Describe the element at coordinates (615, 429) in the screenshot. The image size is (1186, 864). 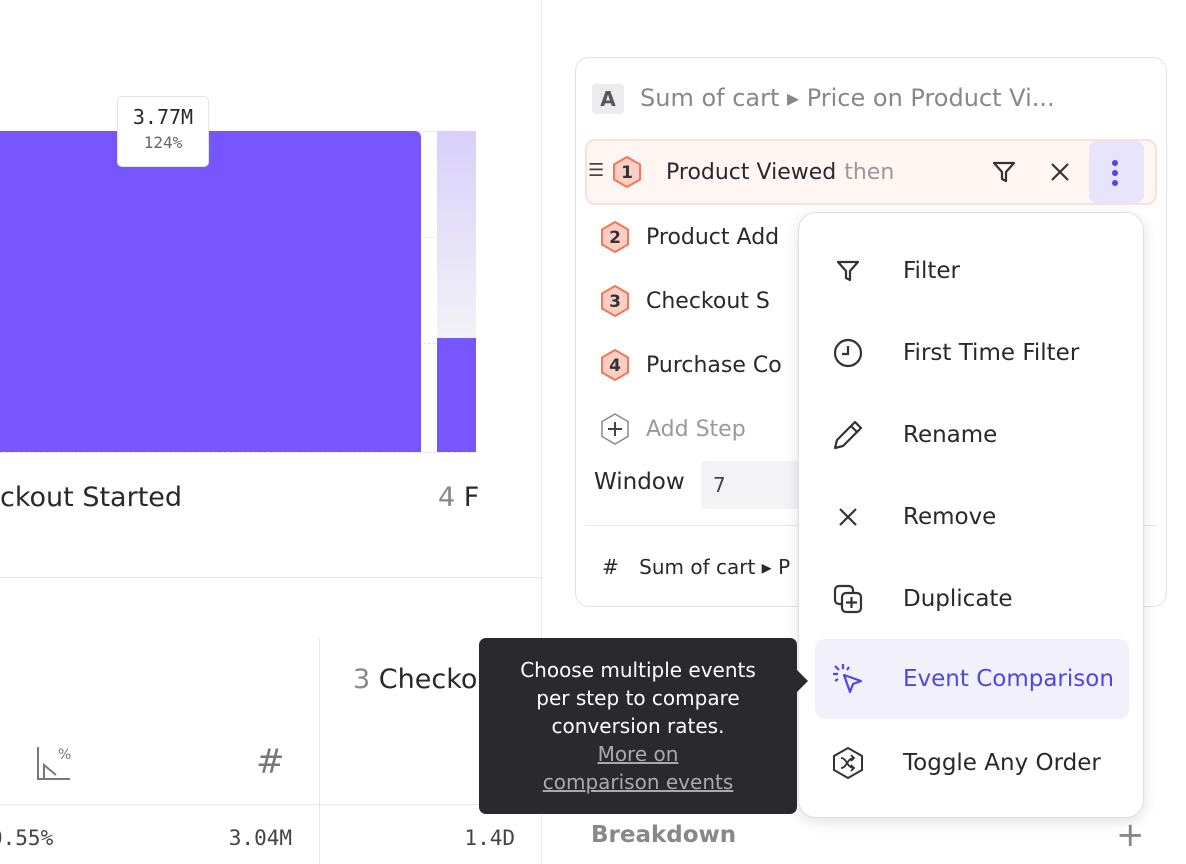
I see `add-icon` at that location.